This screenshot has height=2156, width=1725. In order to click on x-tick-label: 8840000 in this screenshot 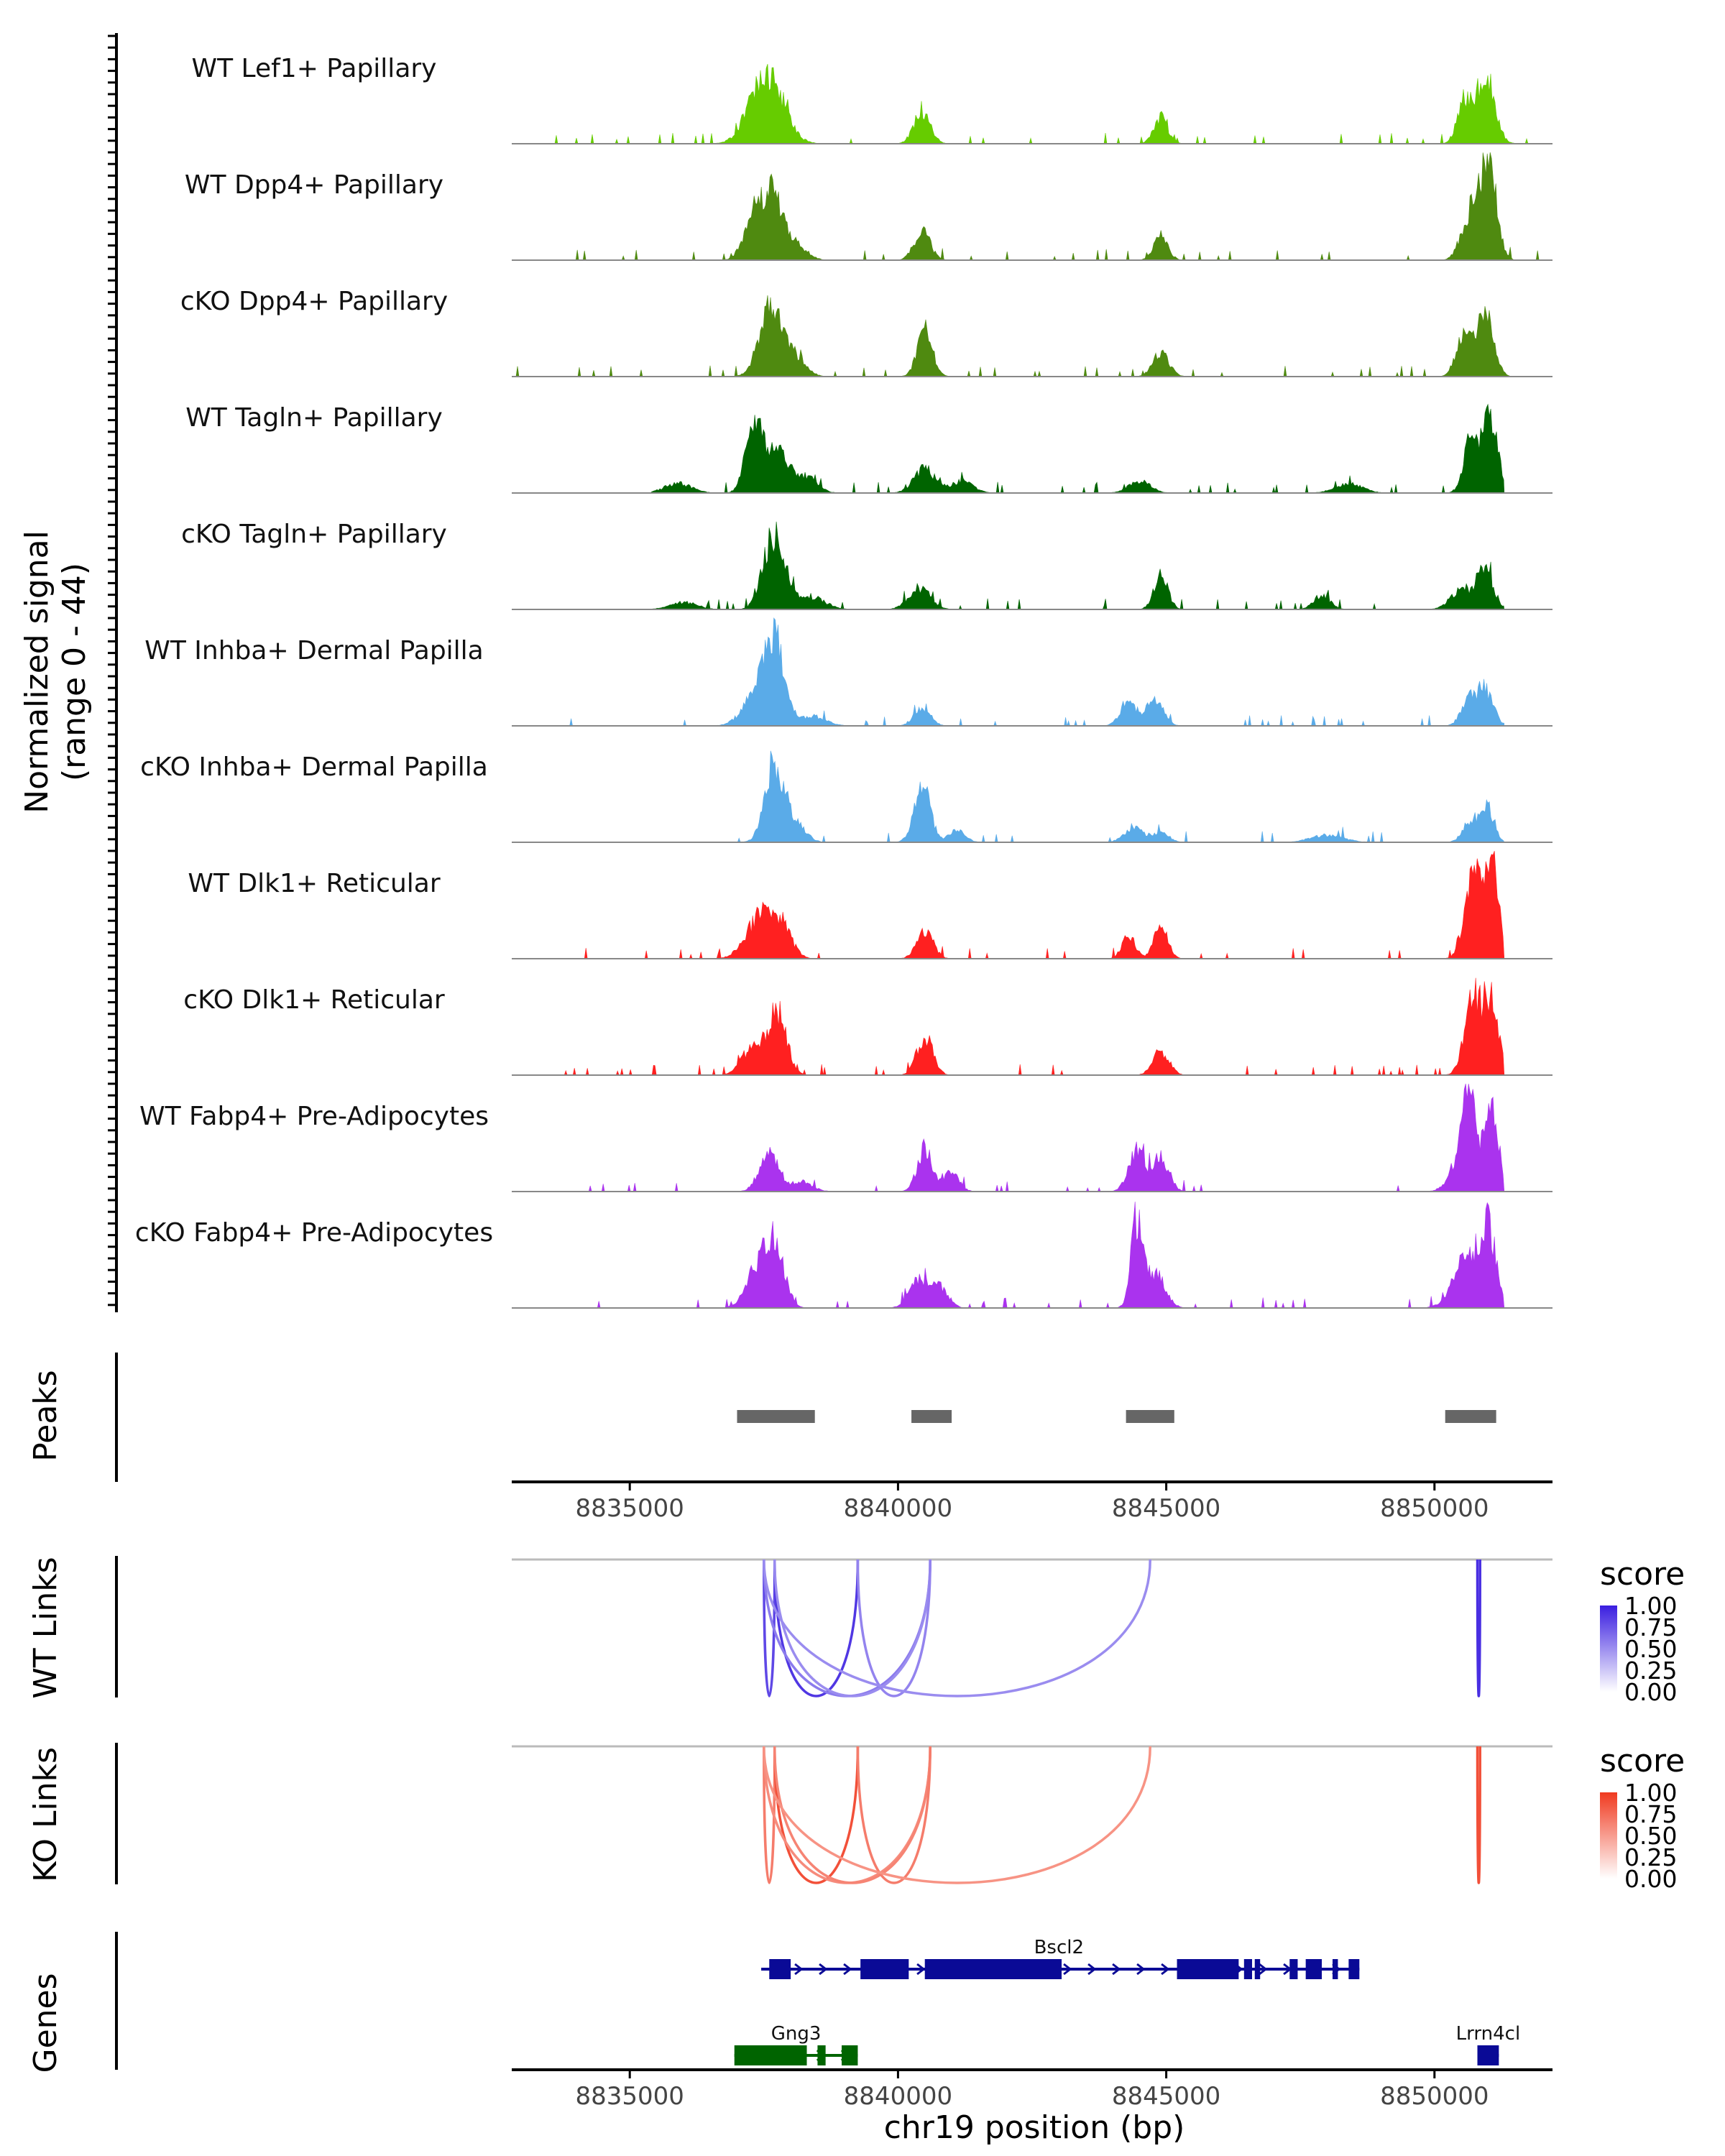, I will do `click(898, 2096)`.